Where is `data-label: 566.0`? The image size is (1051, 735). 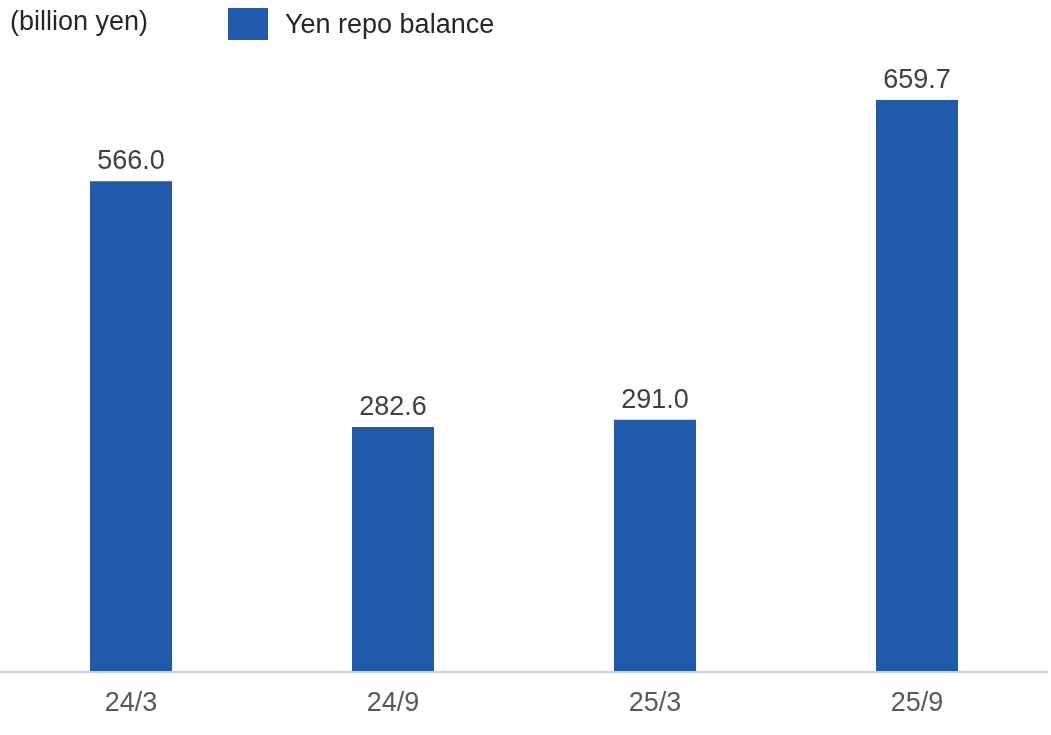 data-label: 566.0 is located at coordinates (131, 160).